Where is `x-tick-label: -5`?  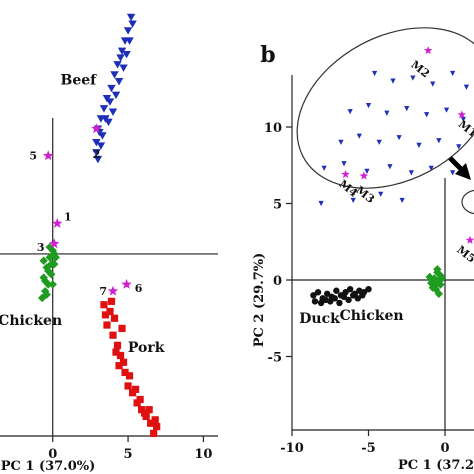 x-tick-label: -5 is located at coordinates (368, 448).